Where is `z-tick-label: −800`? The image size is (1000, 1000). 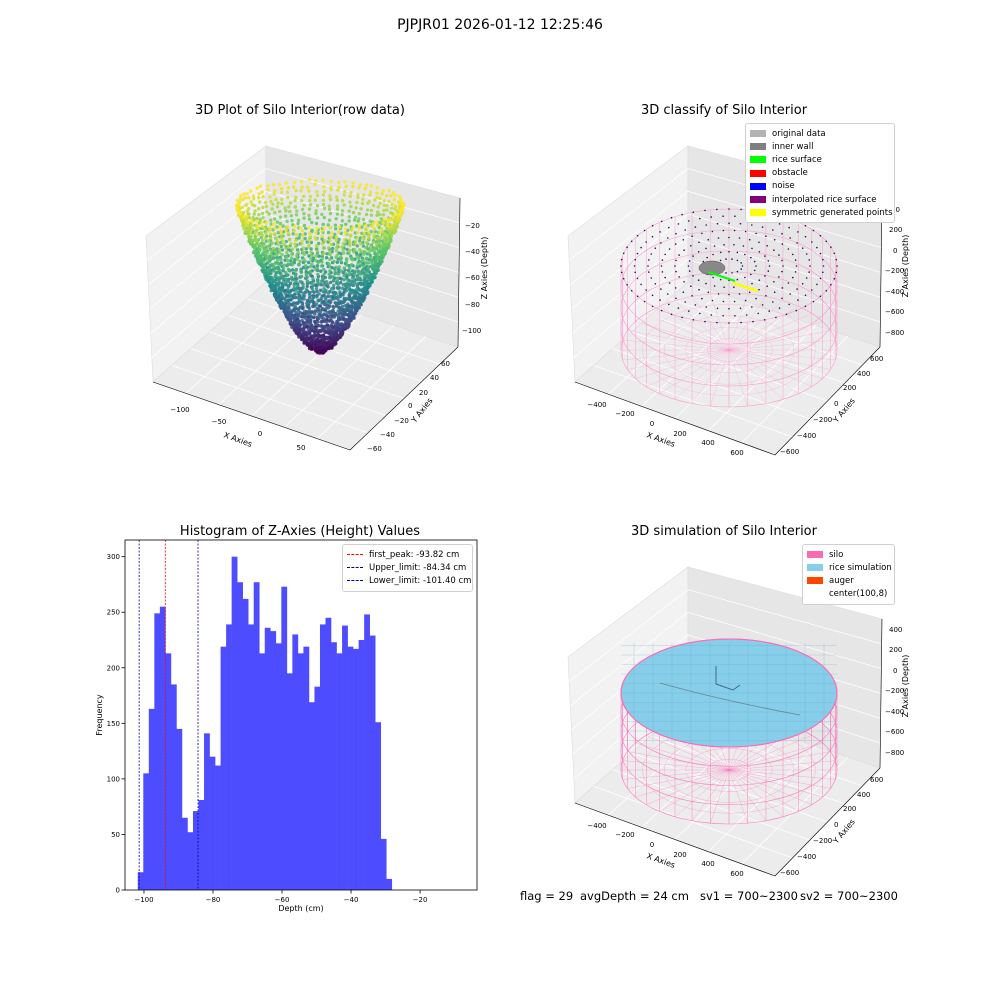
z-tick-label: −800 is located at coordinates (894, 753).